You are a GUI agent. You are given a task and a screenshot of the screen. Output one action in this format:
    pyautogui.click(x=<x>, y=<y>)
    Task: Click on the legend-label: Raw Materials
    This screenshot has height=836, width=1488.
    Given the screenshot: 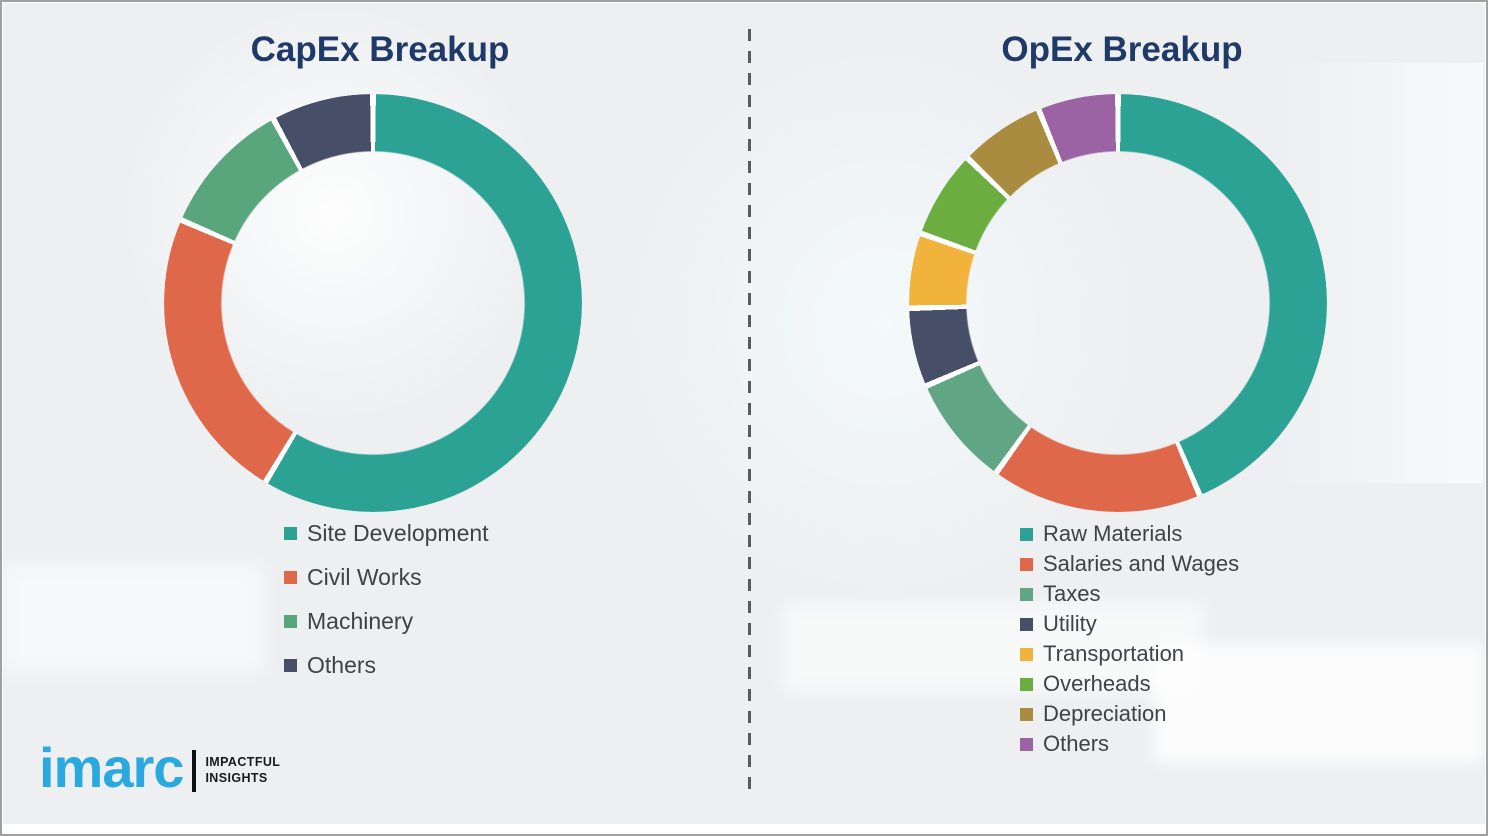 What is the action you would take?
    pyautogui.click(x=1113, y=533)
    